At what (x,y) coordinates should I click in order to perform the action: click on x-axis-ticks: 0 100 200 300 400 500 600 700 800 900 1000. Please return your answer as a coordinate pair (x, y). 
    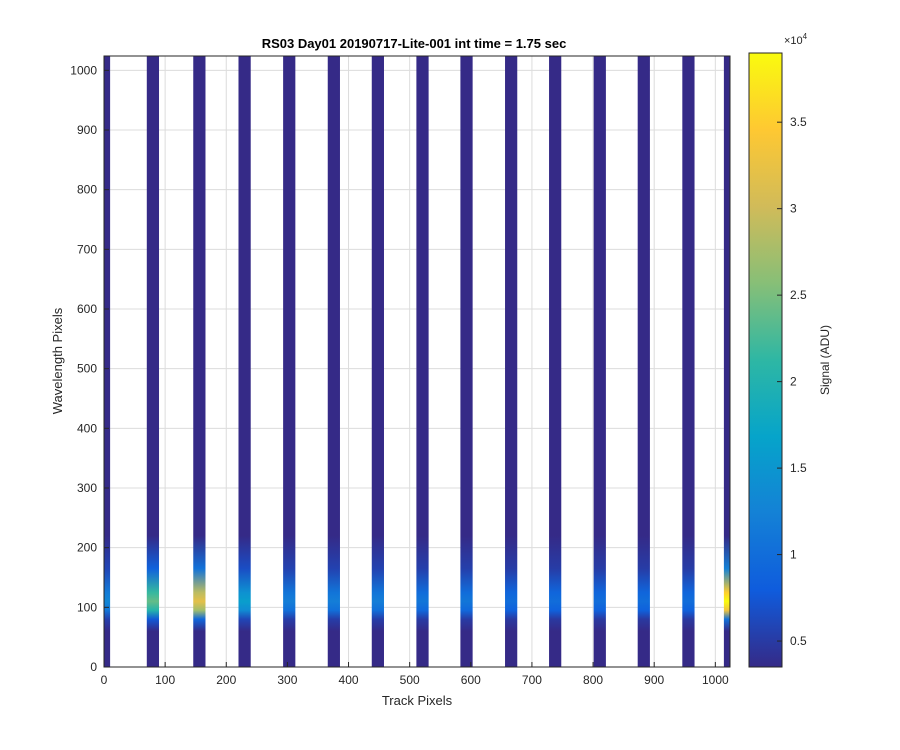
    Looking at the image, I should click on (415, 674).